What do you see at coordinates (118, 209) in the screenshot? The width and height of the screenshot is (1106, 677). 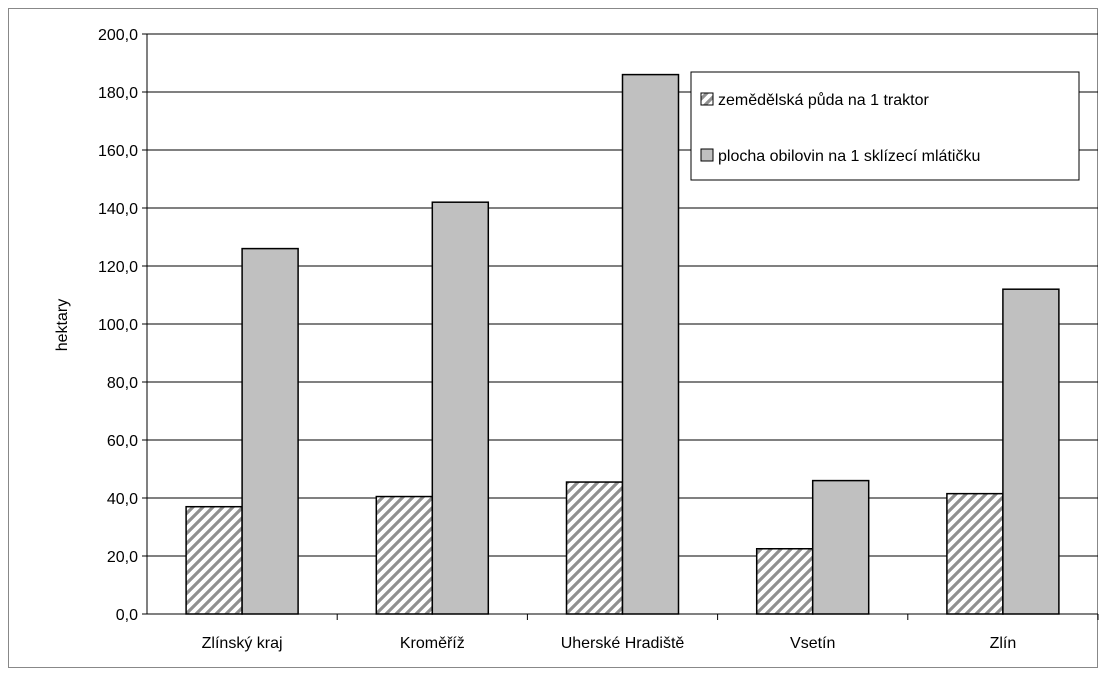 I see `y-tick-label: 140,0` at bounding box center [118, 209].